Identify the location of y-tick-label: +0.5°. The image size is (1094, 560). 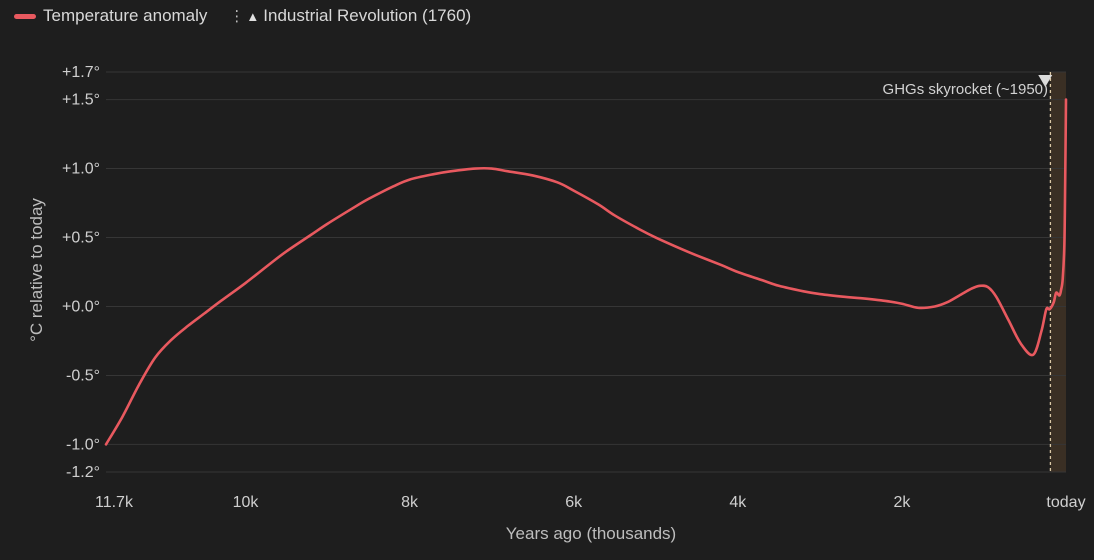
(81, 238).